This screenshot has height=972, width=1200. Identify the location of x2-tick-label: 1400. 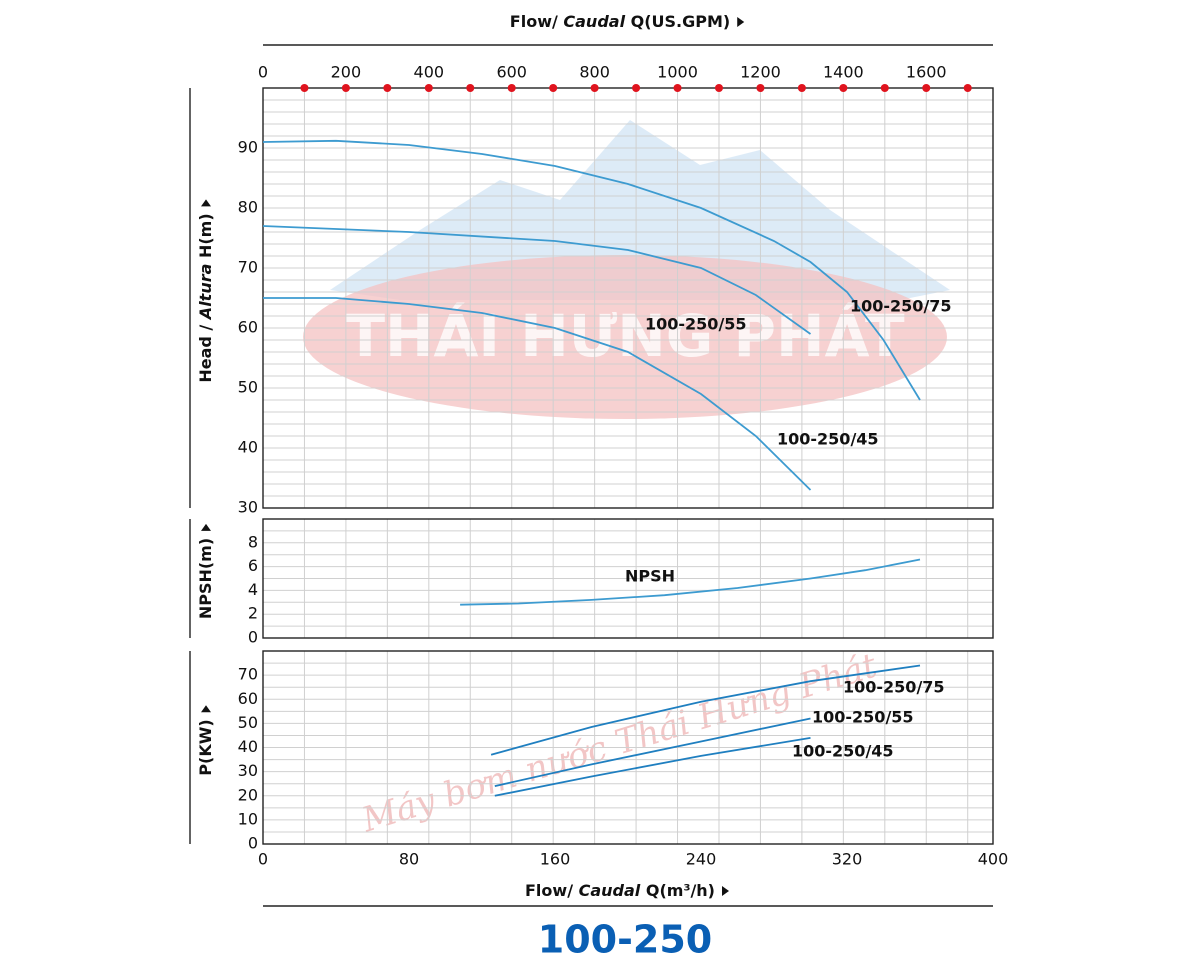
(843, 72).